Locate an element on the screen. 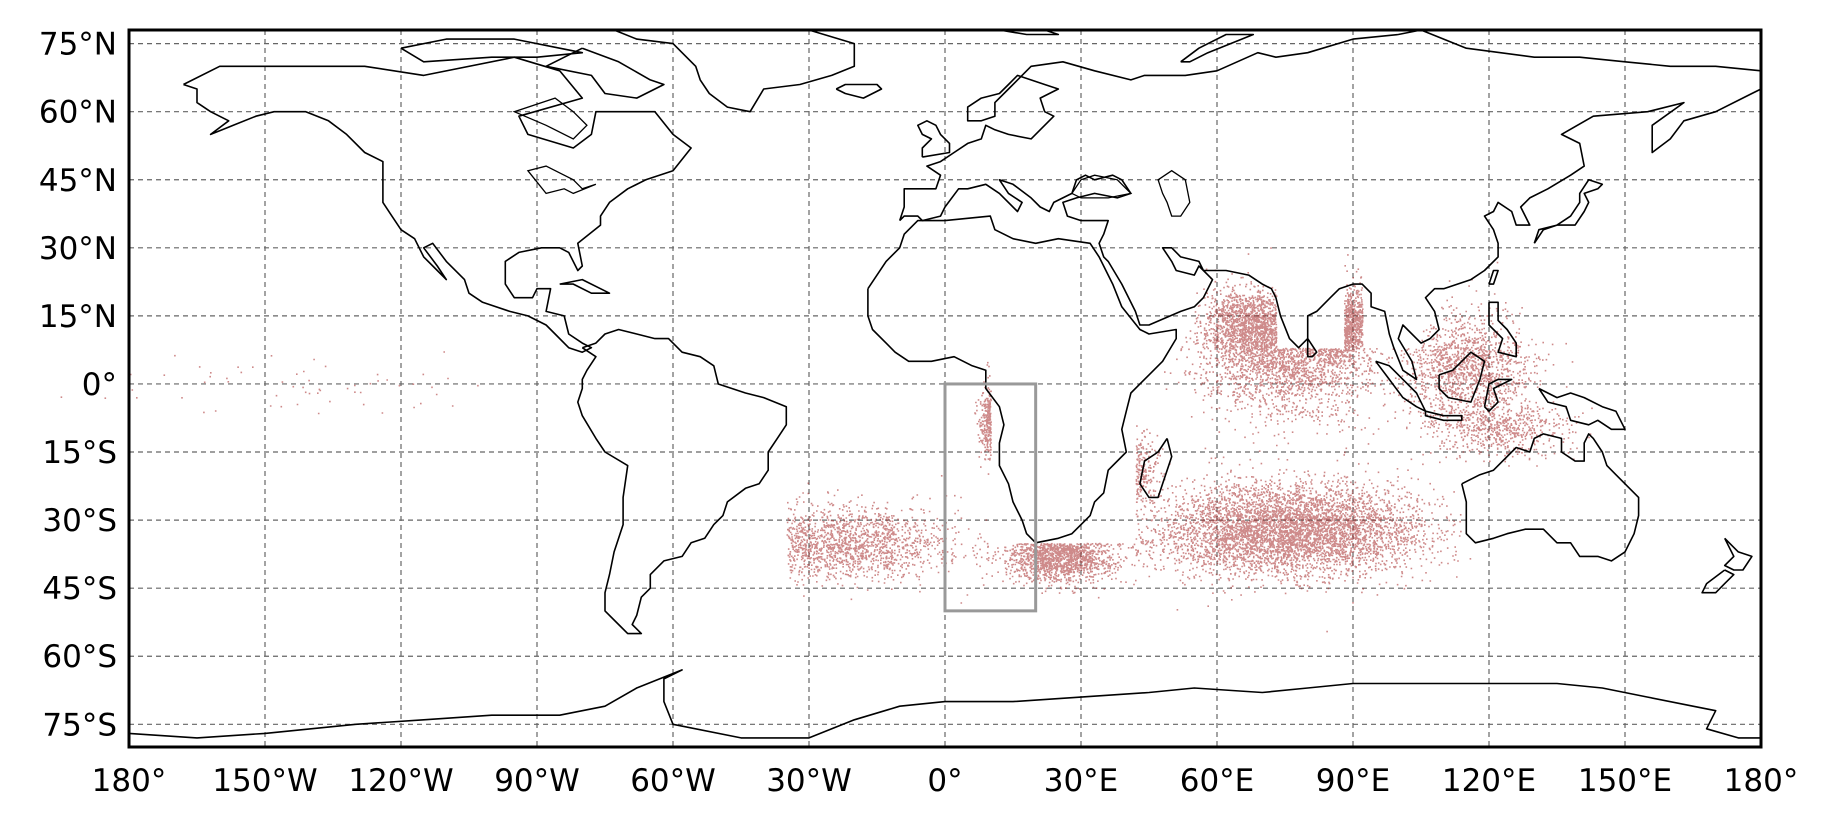  new-guinea-coast is located at coordinates (1582, 409).